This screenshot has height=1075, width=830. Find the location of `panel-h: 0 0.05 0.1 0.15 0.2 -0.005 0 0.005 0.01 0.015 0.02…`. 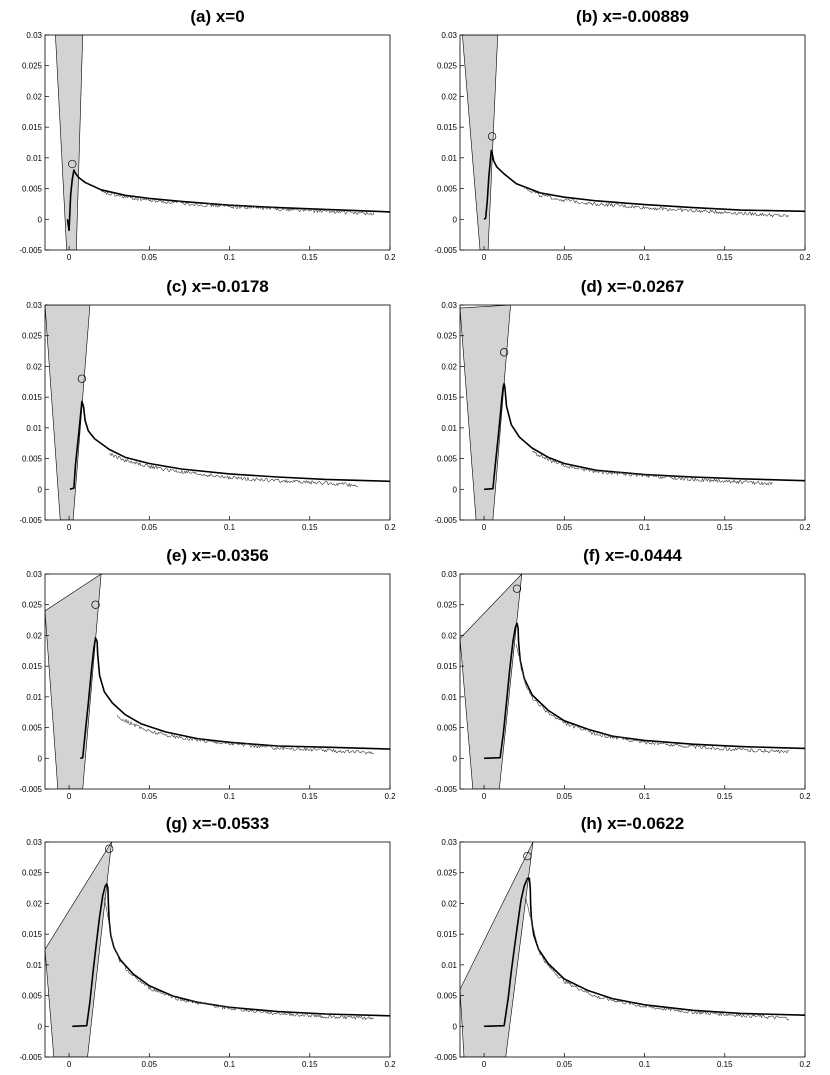

panel-h: 0 0.05 0.1 0.15 0.2 -0.005 0 0.005 0.01 0.015 0.02… is located at coordinates (622, 941).